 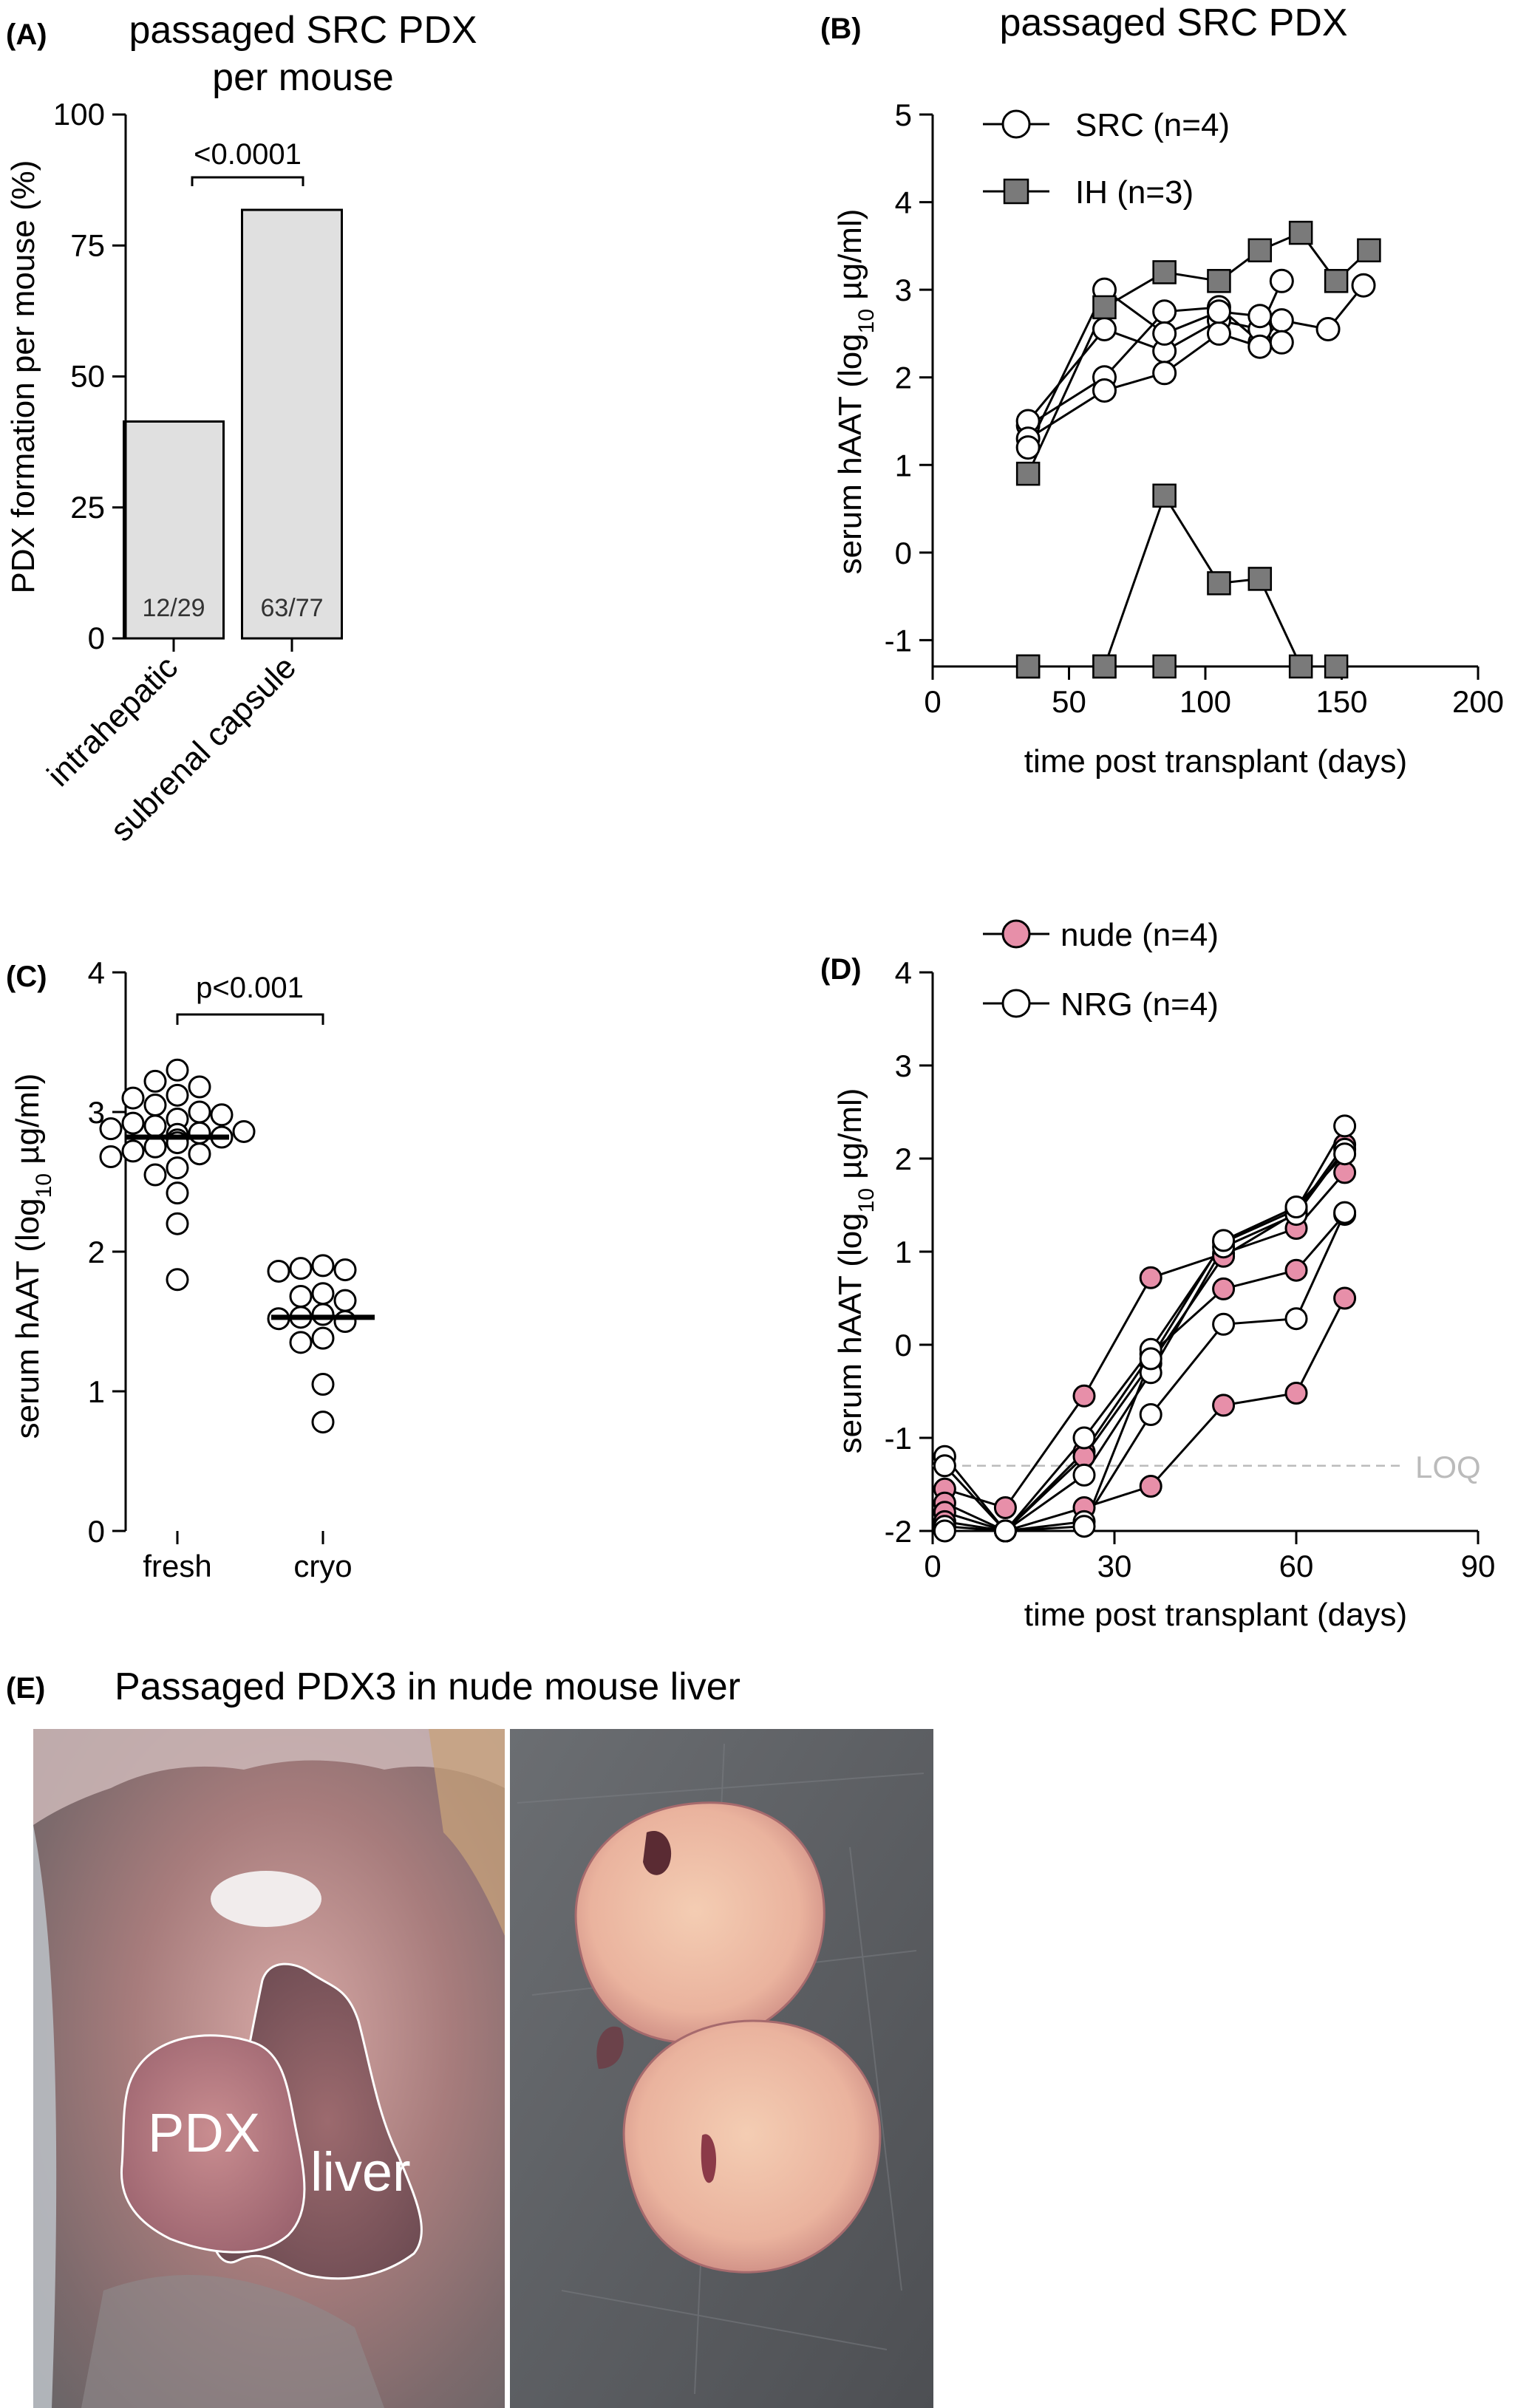 I want to click on panel-d-y-tick-label: 4, so click(x=903, y=972).